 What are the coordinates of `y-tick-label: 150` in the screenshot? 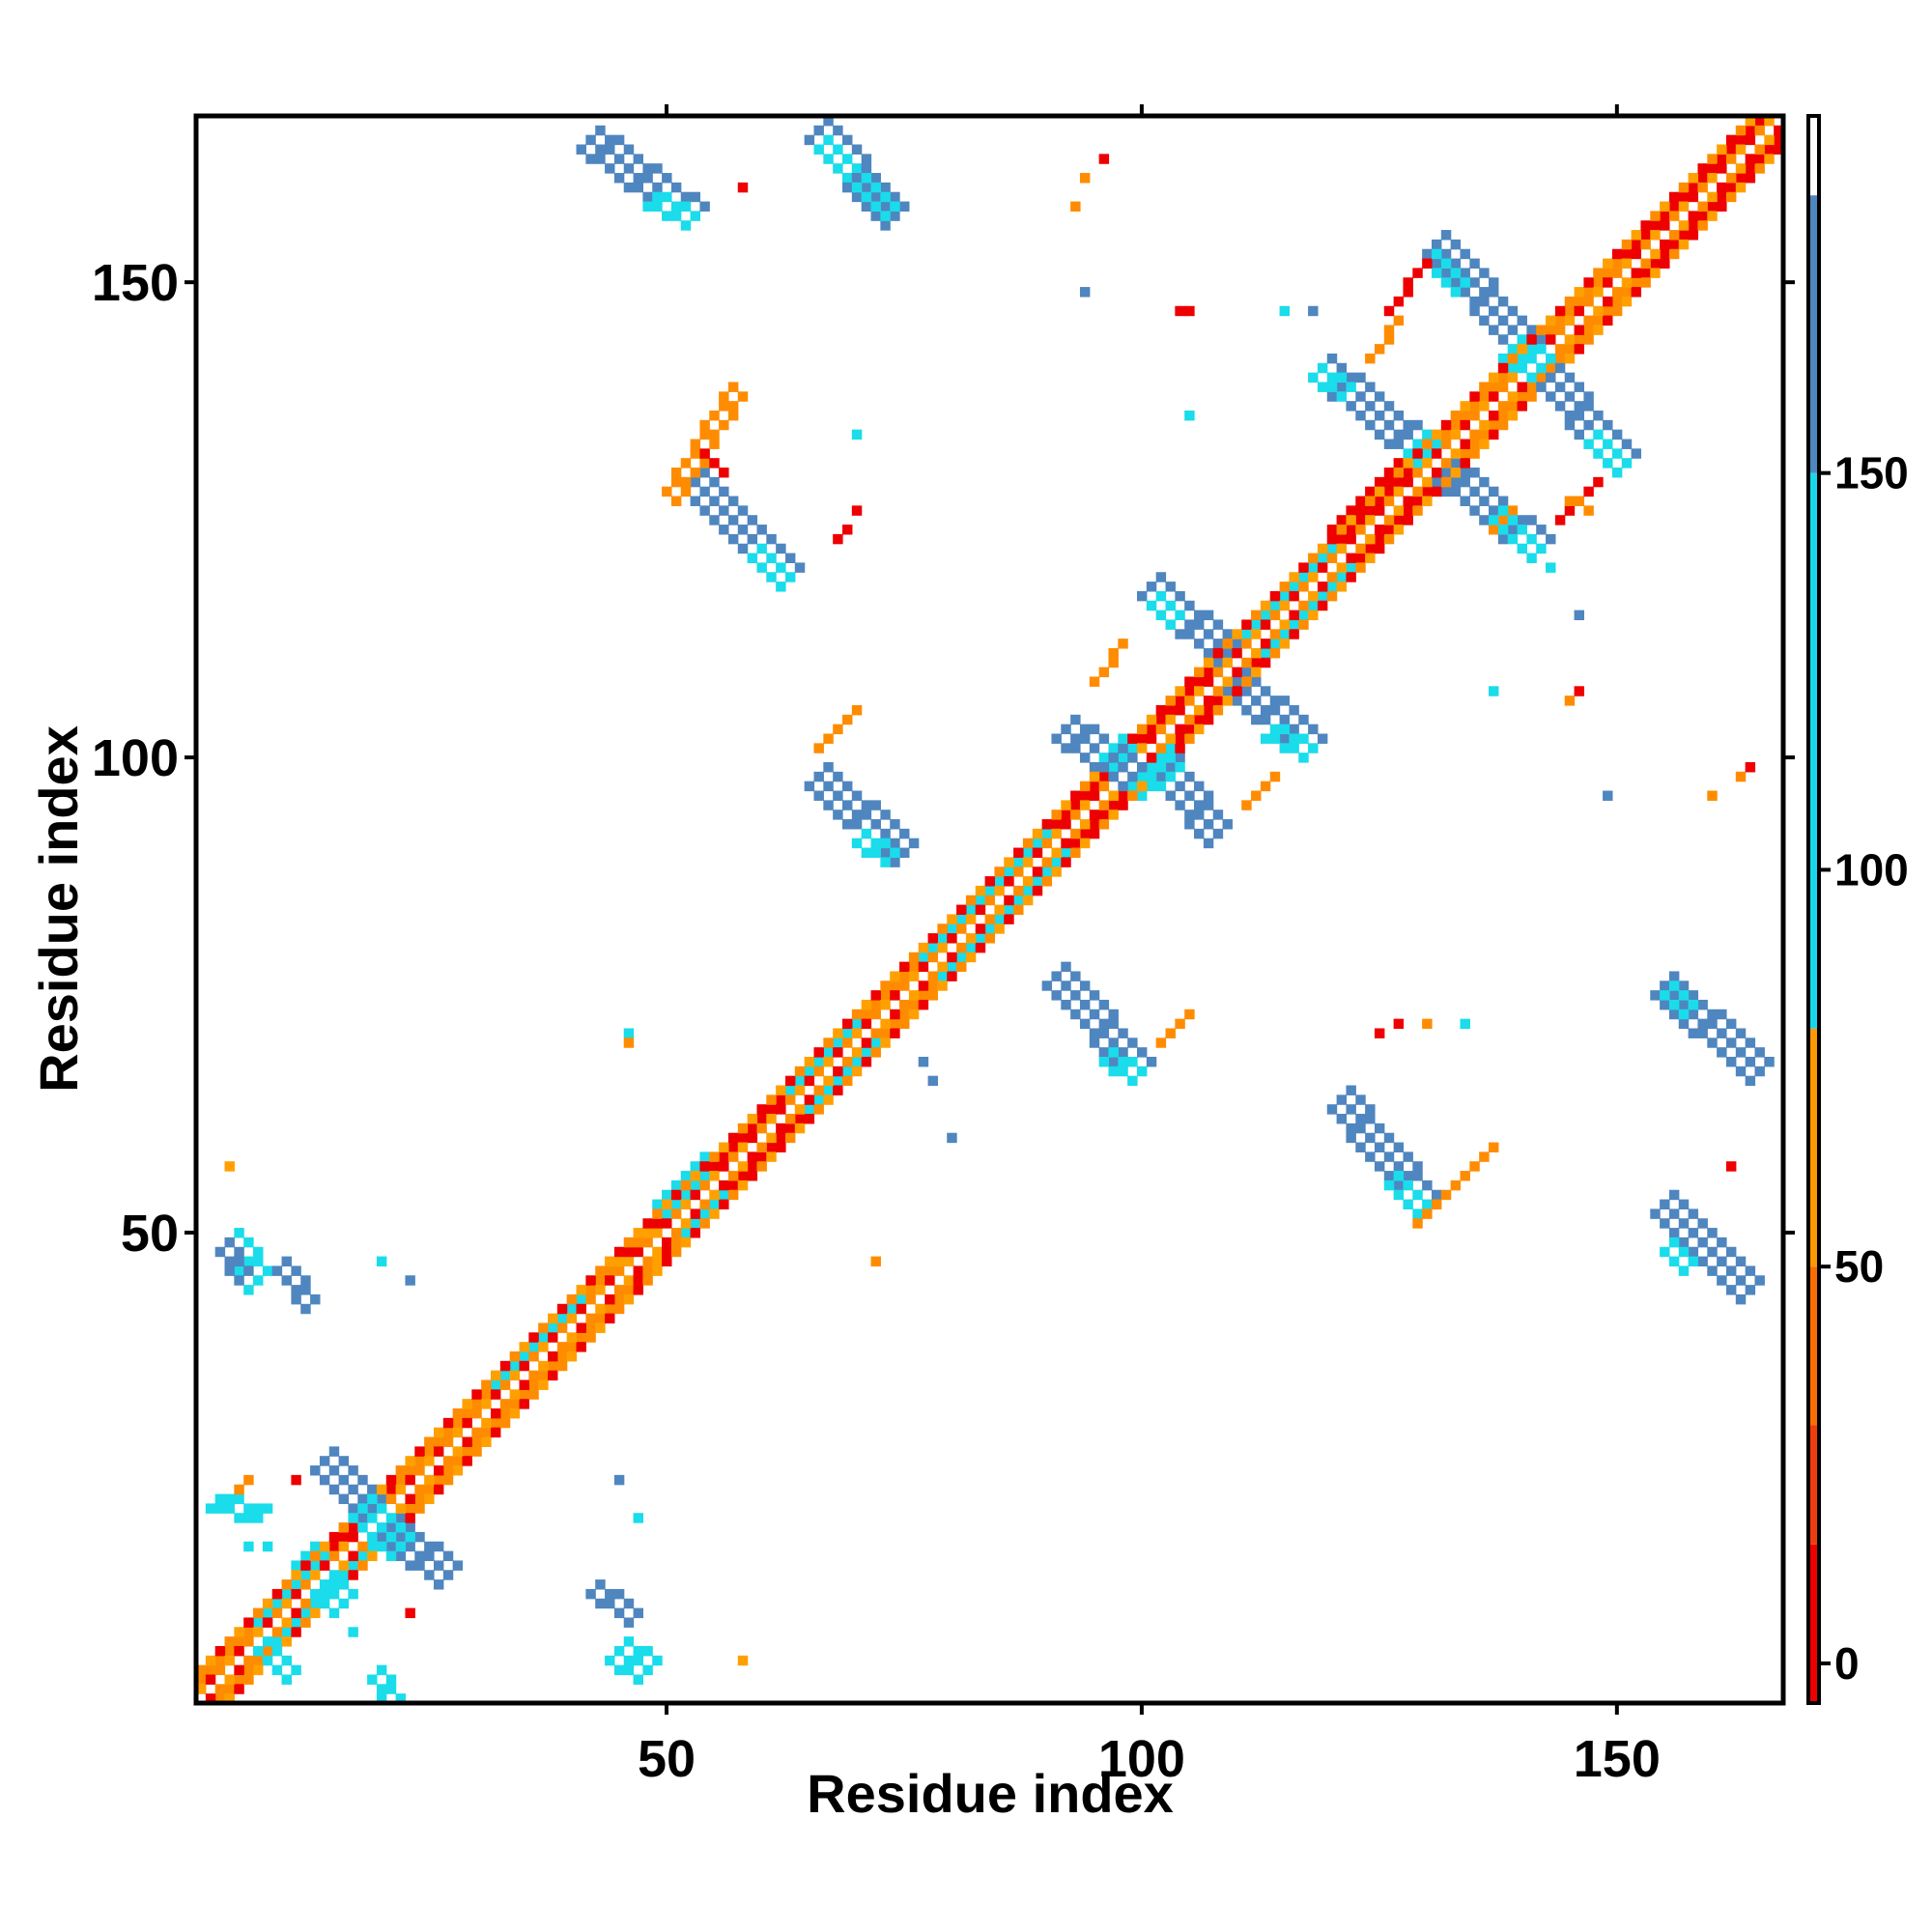 It's located at (135, 283).